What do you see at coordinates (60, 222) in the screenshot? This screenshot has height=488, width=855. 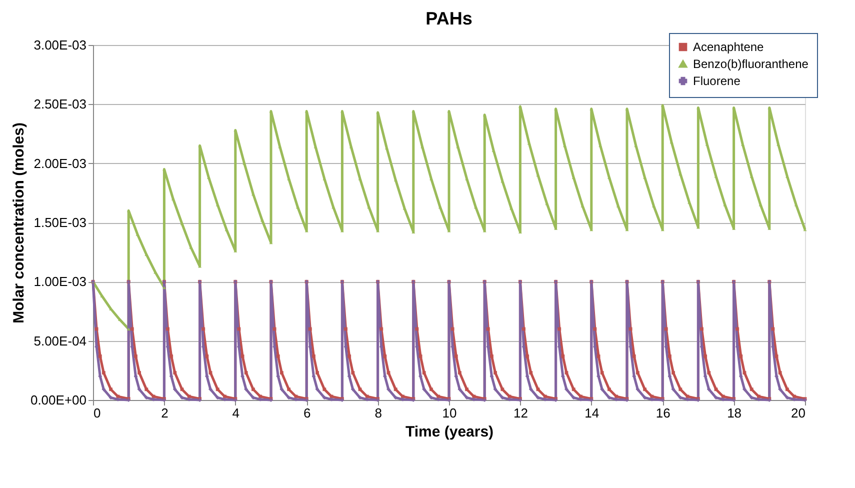 I see `y-tick-label: 1.50E-03` at bounding box center [60, 222].